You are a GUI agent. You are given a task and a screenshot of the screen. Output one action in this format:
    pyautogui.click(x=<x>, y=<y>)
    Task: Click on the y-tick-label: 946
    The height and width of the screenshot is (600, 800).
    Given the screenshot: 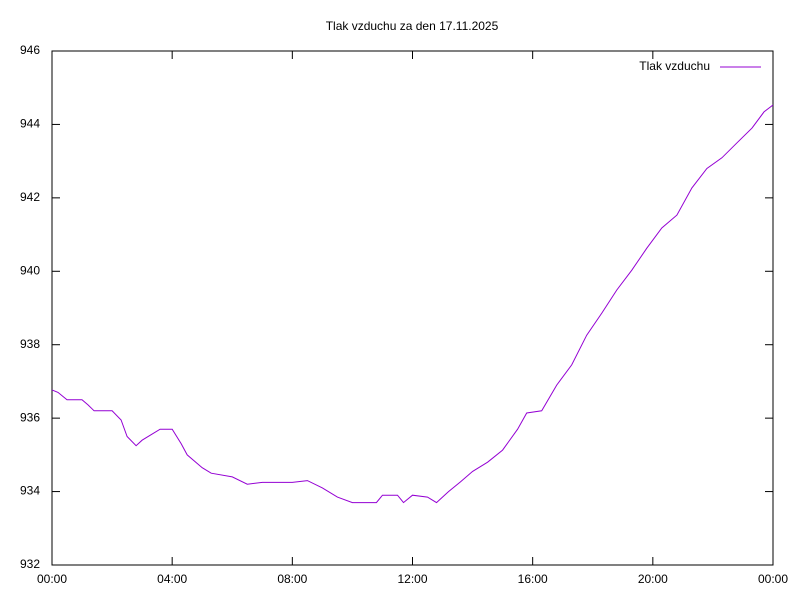 What is the action you would take?
    pyautogui.click(x=30, y=50)
    